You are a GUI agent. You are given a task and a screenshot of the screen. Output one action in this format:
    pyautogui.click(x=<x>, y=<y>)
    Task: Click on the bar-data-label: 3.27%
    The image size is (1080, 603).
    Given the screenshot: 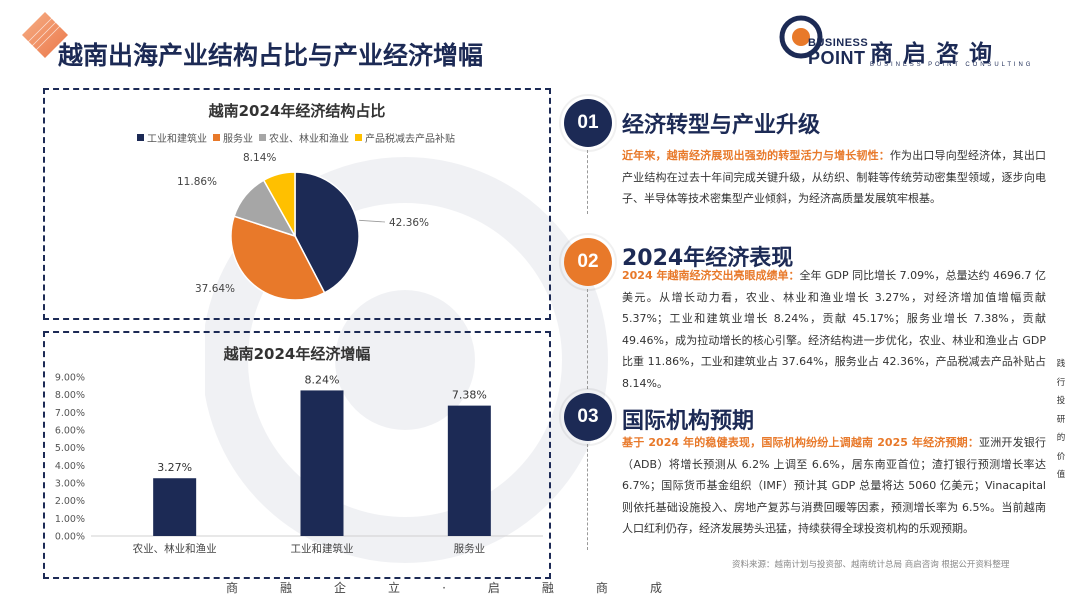 What is the action you would take?
    pyautogui.click(x=174, y=467)
    